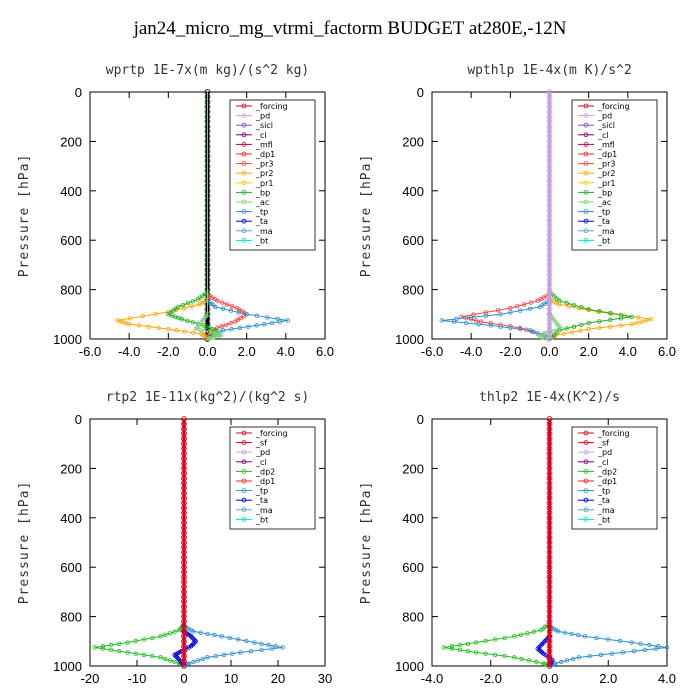 Image resolution: width=700 pixels, height=700 pixels. Describe the element at coordinates (606, 510) in the screenshot. I see `legend-label: _ma` at that location.